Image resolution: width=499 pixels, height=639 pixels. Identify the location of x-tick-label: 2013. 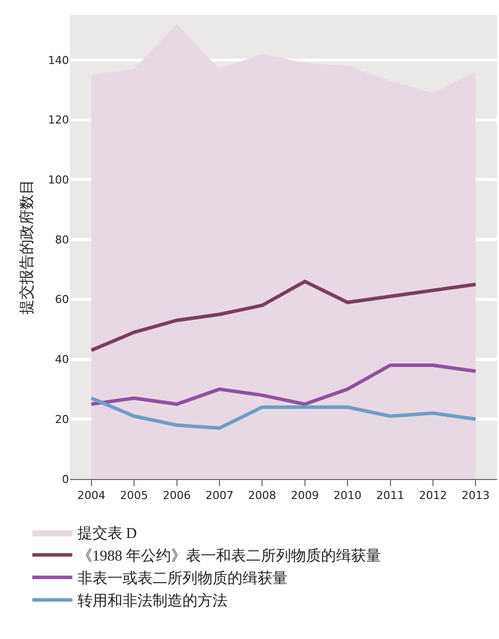
(476, 495).